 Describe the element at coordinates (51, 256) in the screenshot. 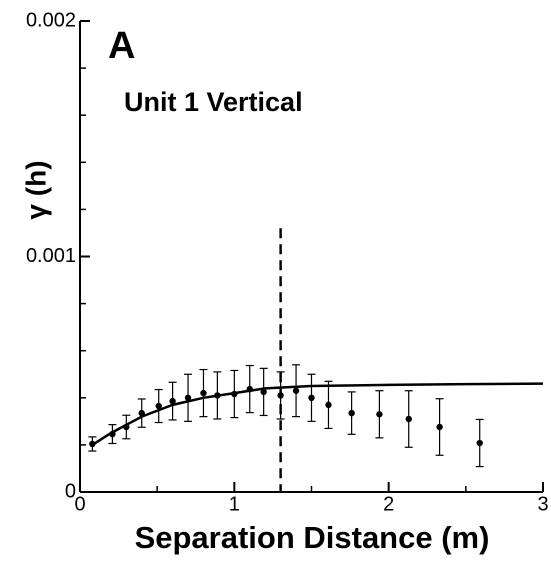

I see `y-tick-label: 0.001` at that location.